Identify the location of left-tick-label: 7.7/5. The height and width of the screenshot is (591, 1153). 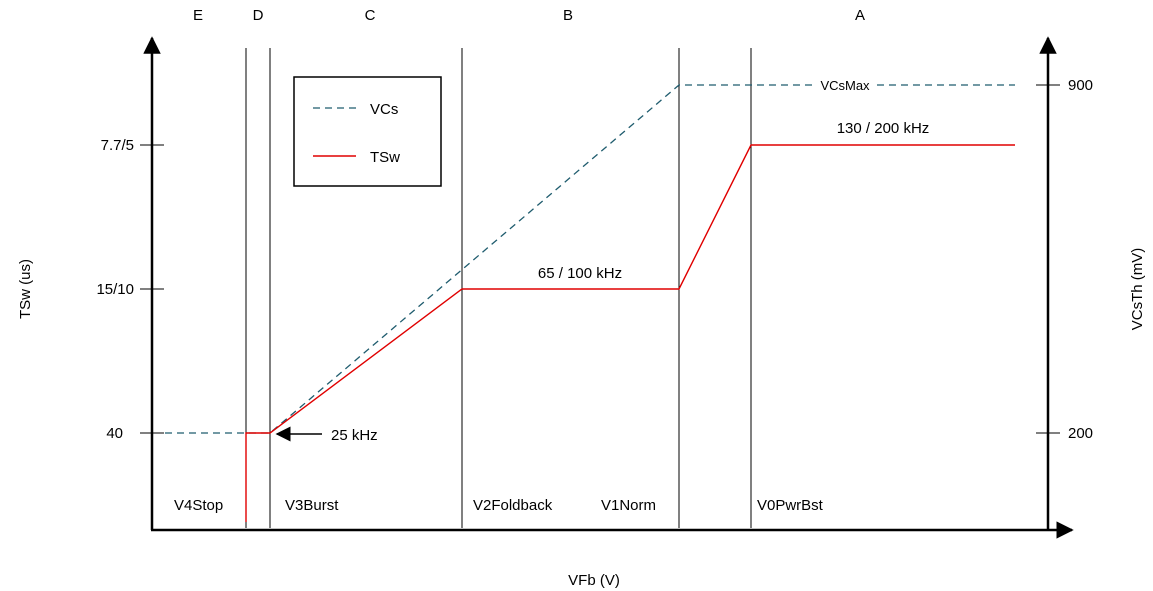
(117, 145).